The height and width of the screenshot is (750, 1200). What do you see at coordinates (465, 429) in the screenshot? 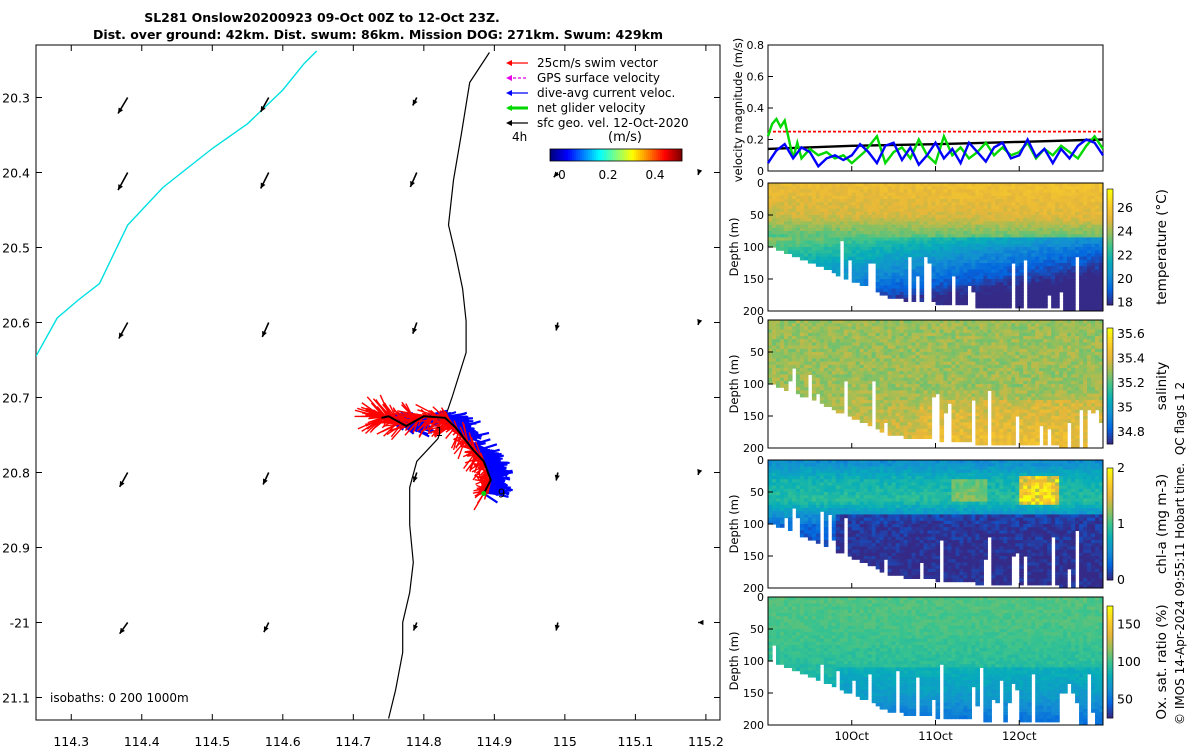
I see `current-vector` at bounding box center [465, 429].